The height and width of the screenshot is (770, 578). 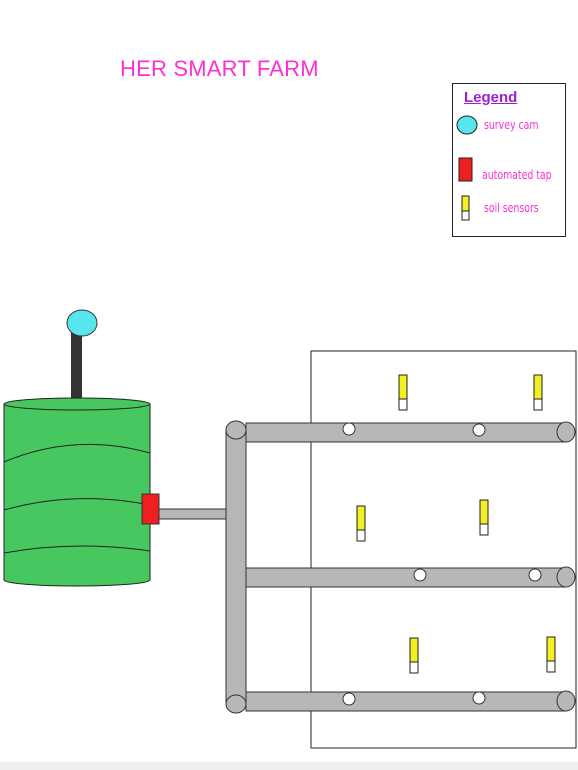 I want to click on legend-label-survey-cam: survey cam, so click(x=511, y=125).